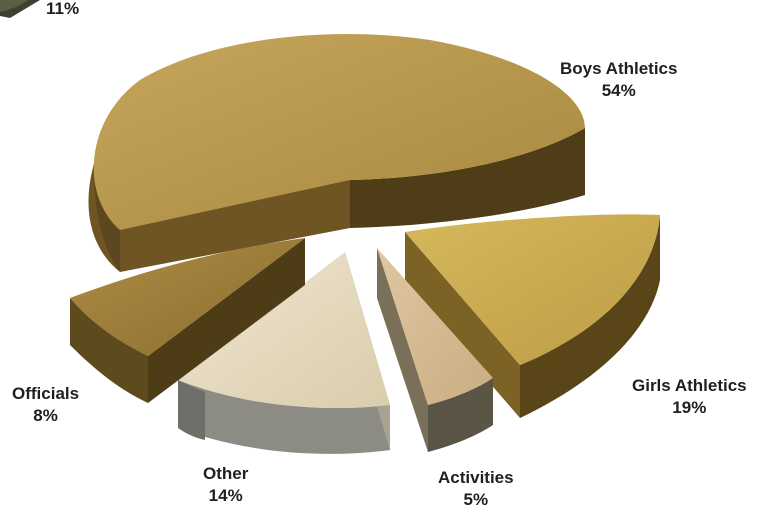 This screenshot has width=768, height=513. Describe the element at coordinates (225, 495) in the screenshot. I see `label-other-value: 14%` at that location.